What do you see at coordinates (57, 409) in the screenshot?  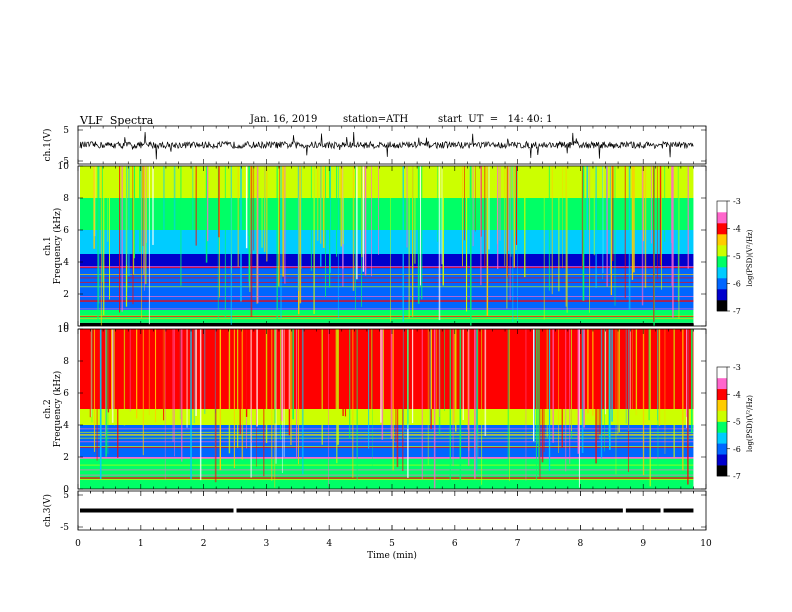 I see `y-axis-label: Frequency (kHz)` at bounding box center [57, 409].